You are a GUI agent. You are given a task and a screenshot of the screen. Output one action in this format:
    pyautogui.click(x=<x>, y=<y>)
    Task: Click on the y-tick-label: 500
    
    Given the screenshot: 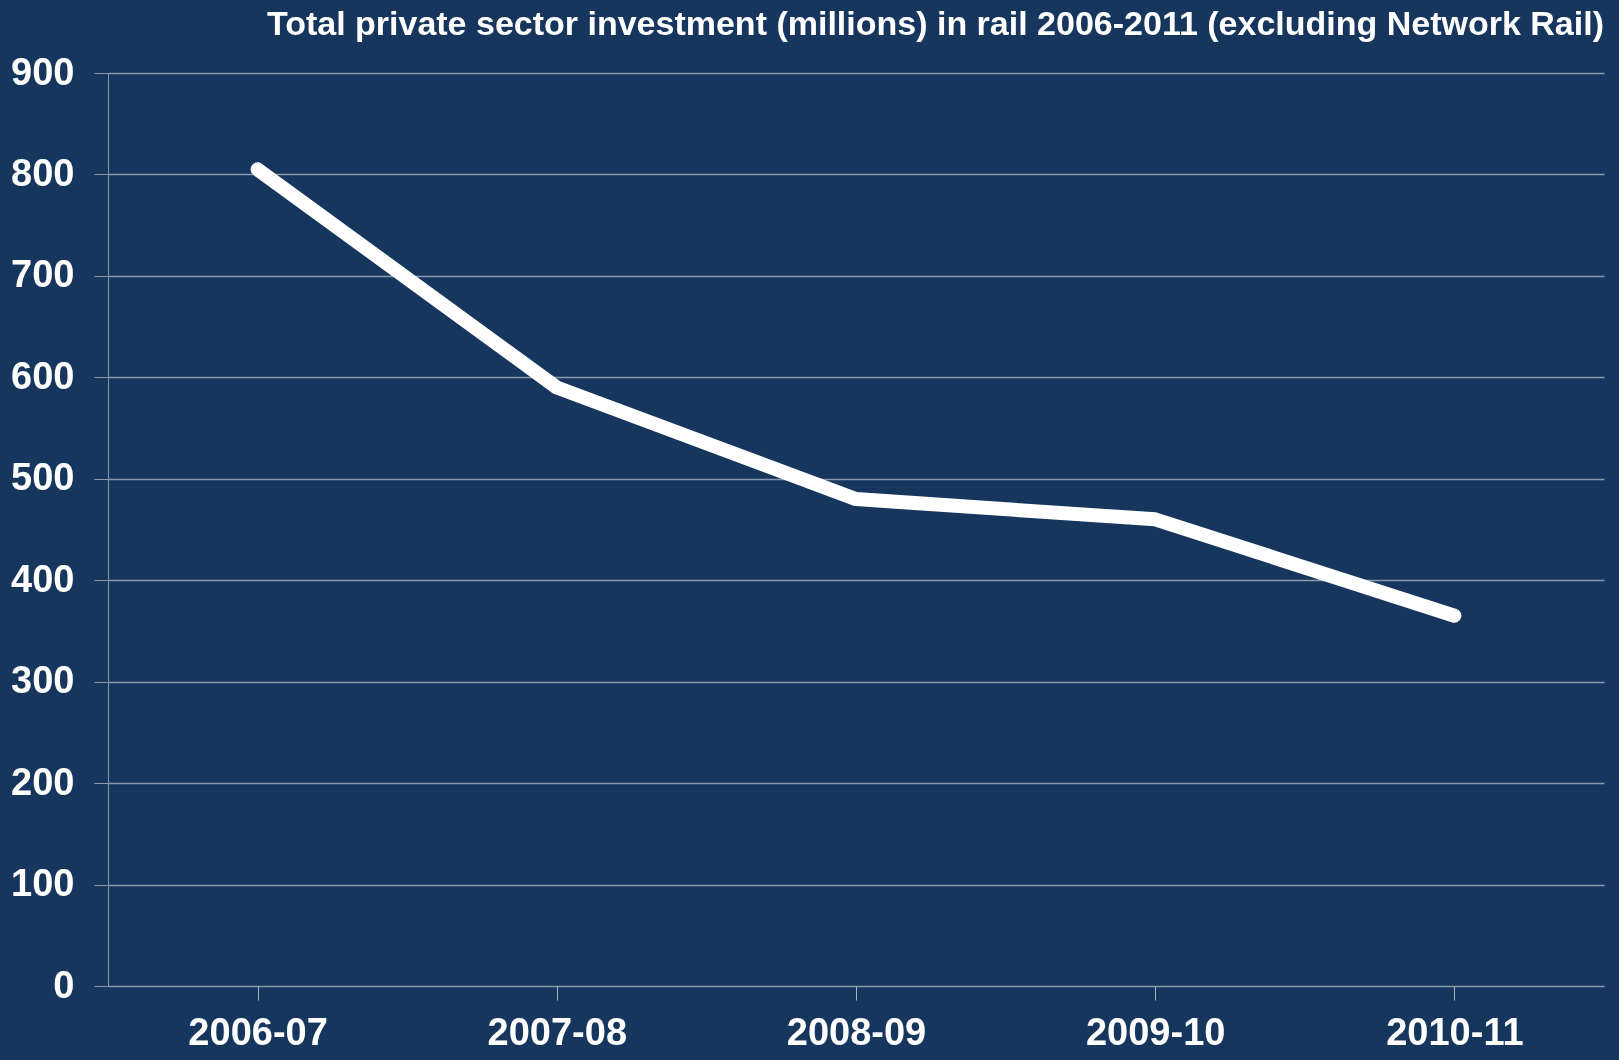 What is the action you would take?
    pyautogui.click(x=43, y=477)
    